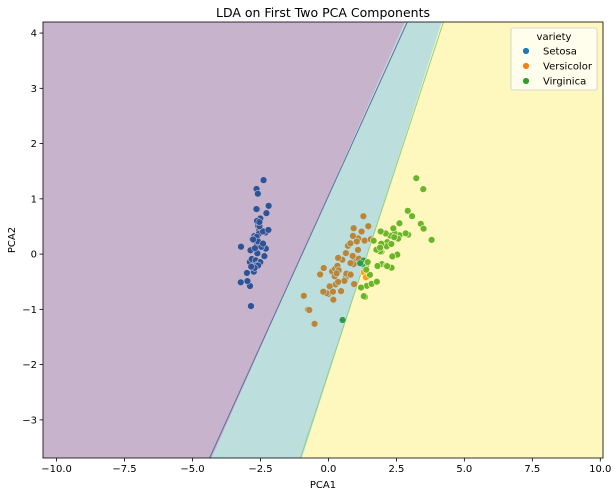 The height and width of the screenshot is (500, 616). Describe the element at coordinates (526, 81) in the screenshot. I see `legend-marker-virginica` at that location.